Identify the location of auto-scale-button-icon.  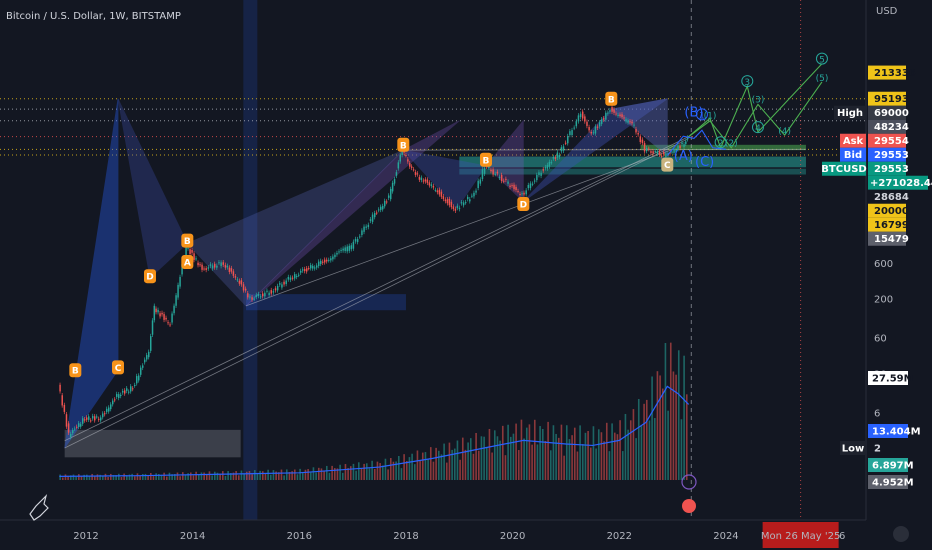
(901, 534).